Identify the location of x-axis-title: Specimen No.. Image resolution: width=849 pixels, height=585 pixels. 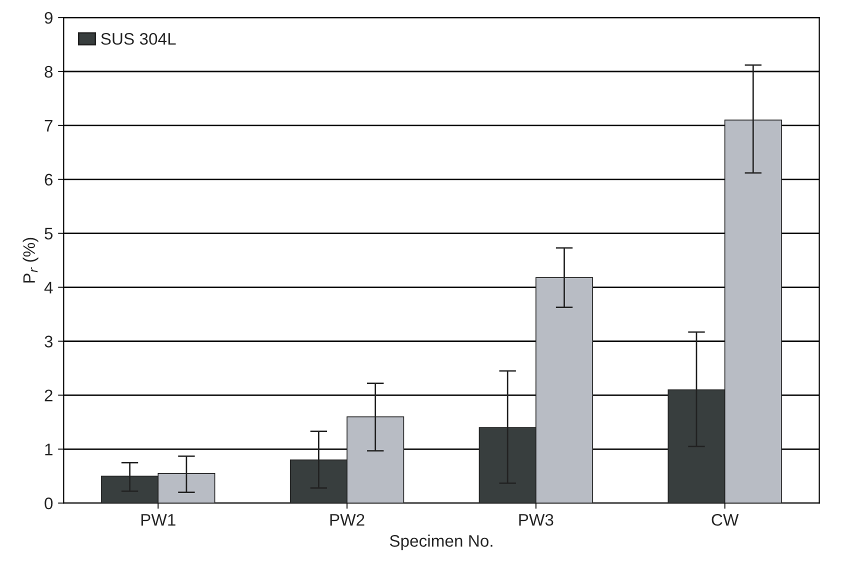
(441, 542).